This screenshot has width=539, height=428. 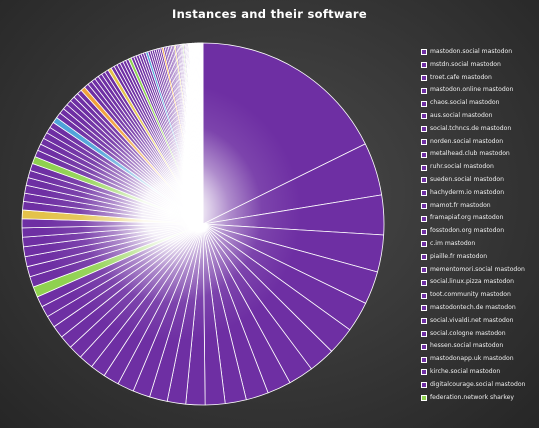 I want to click on legend-item: kirche.social mastodon, so click(x=480, y=372).